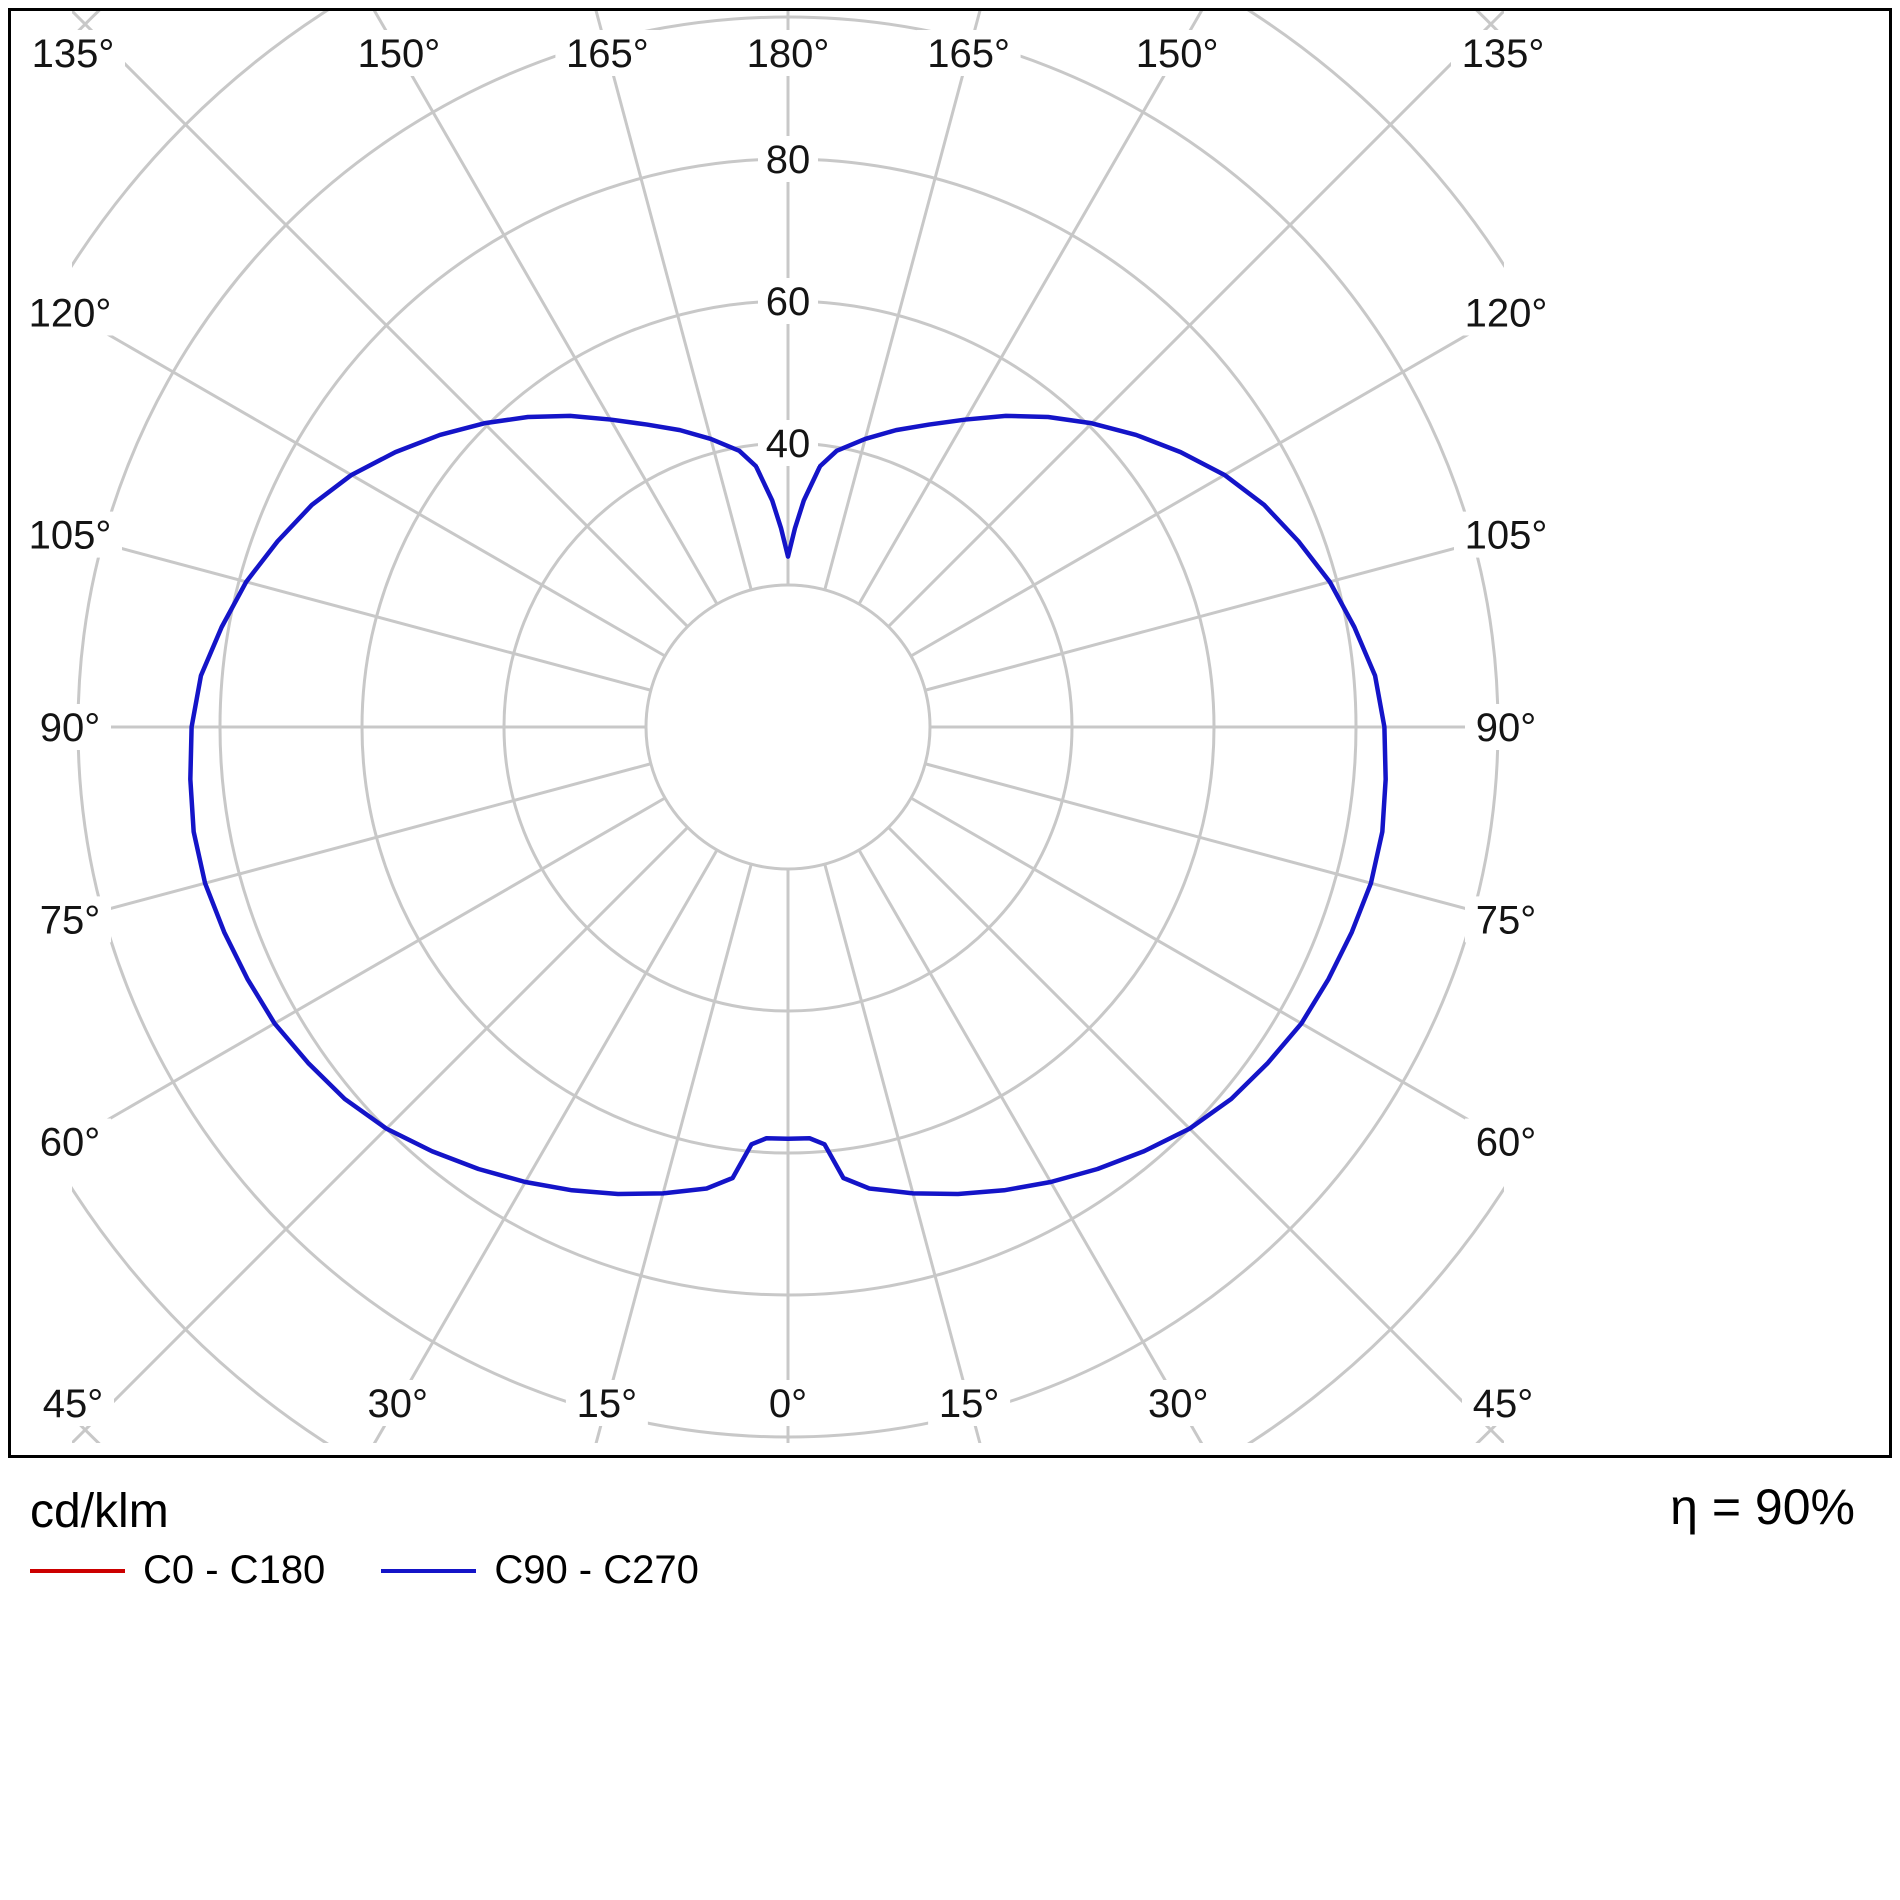  Describe the element at coordinates (1762, 1507) in the screenshot. I see `efficiency-label: η = 90%` at that location.